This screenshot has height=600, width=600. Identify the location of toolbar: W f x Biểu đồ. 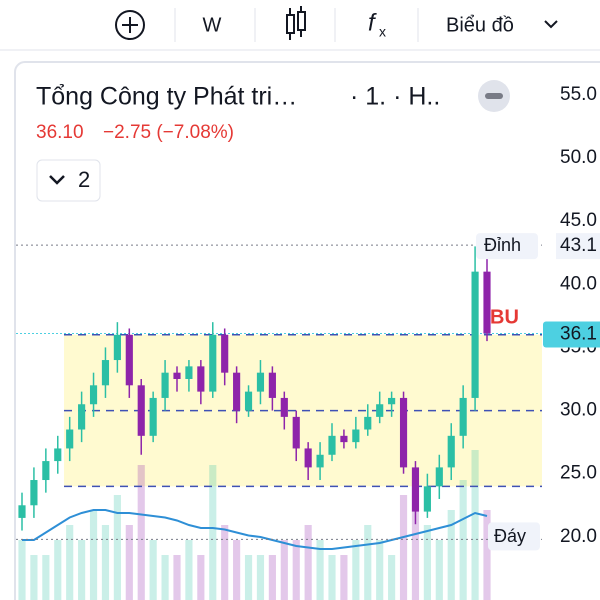
(300, 28).